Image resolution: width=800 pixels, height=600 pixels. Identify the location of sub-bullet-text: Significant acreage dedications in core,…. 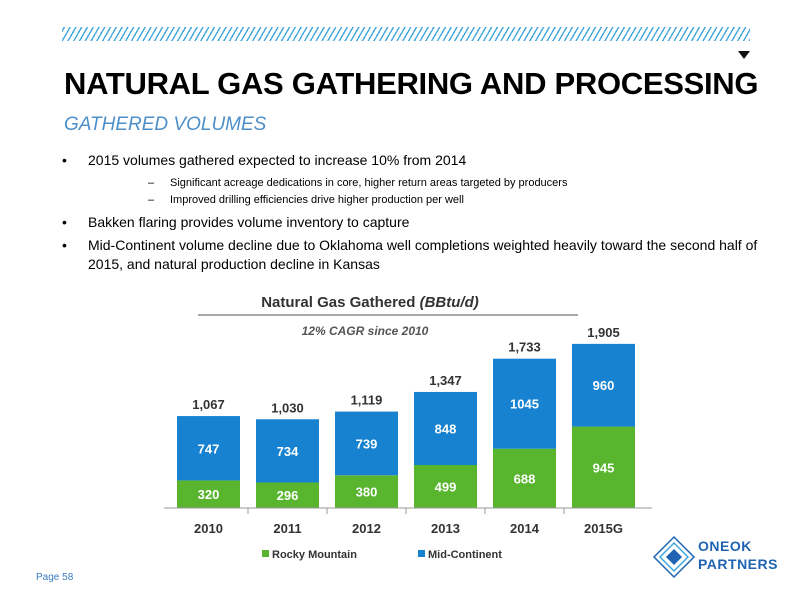
(369, 183).